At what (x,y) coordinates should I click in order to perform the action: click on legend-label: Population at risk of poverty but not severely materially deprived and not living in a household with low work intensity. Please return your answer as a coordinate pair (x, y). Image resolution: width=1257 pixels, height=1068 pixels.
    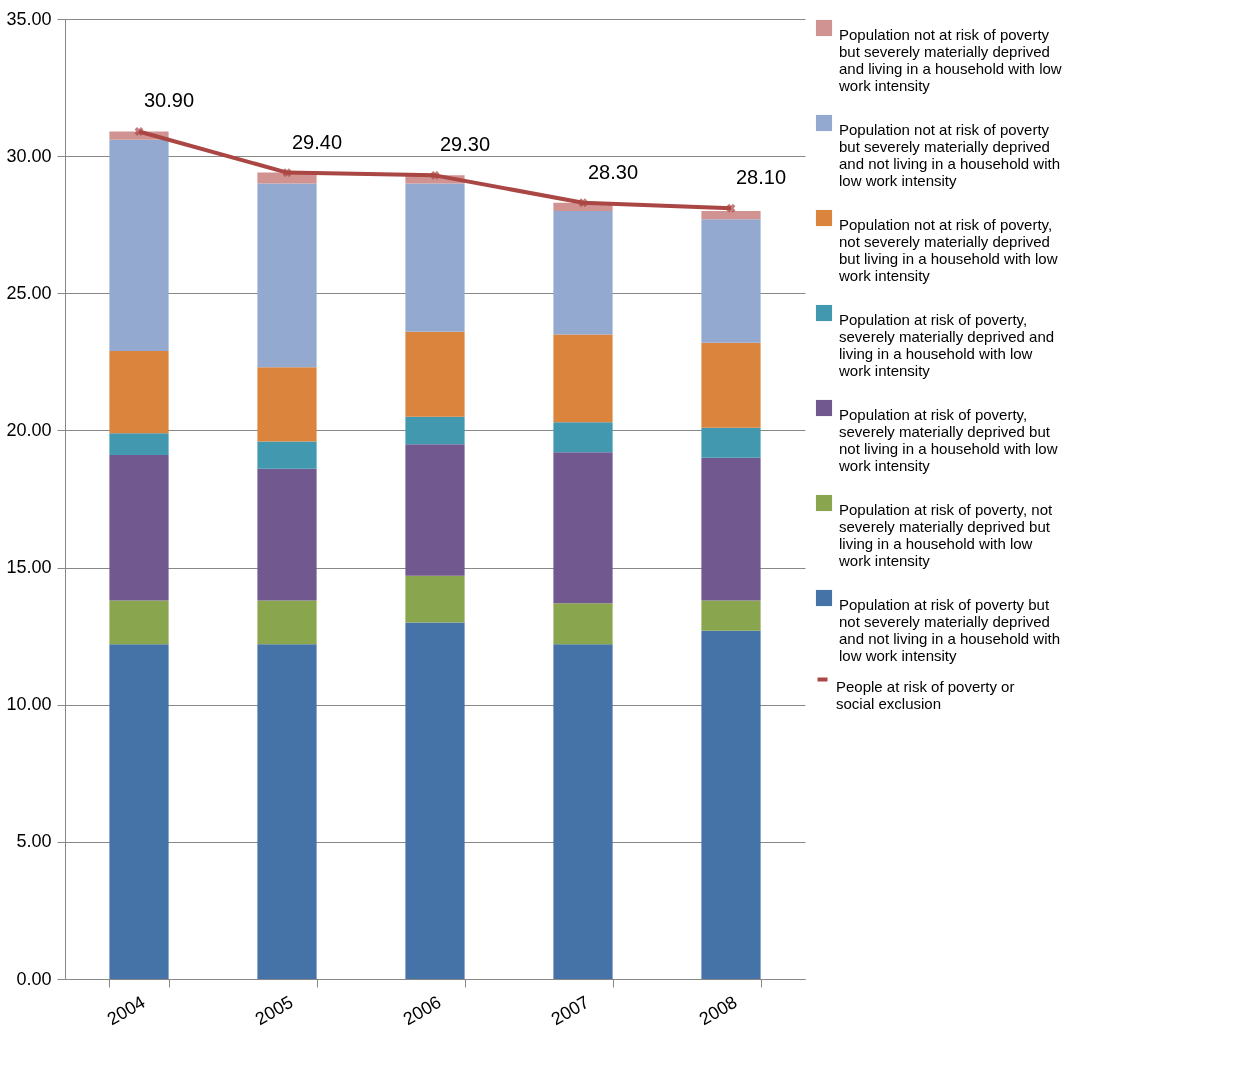
    Looking at the image, I should click on (949, 630).